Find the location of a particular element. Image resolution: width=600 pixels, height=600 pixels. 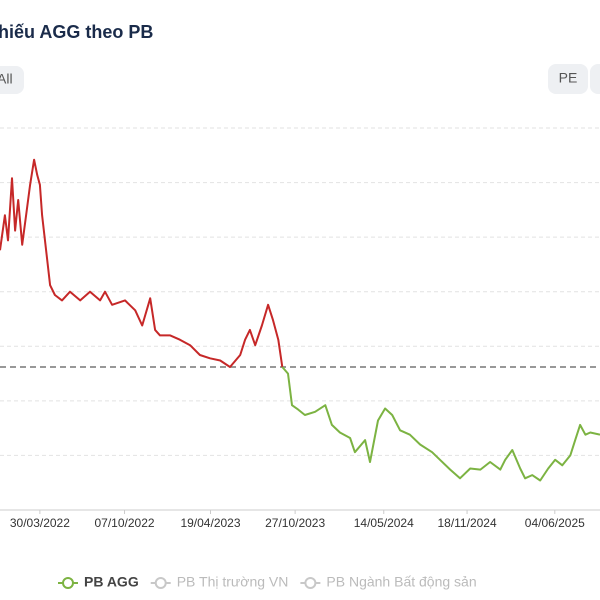

pb-button is located at coordinates (595, 79).